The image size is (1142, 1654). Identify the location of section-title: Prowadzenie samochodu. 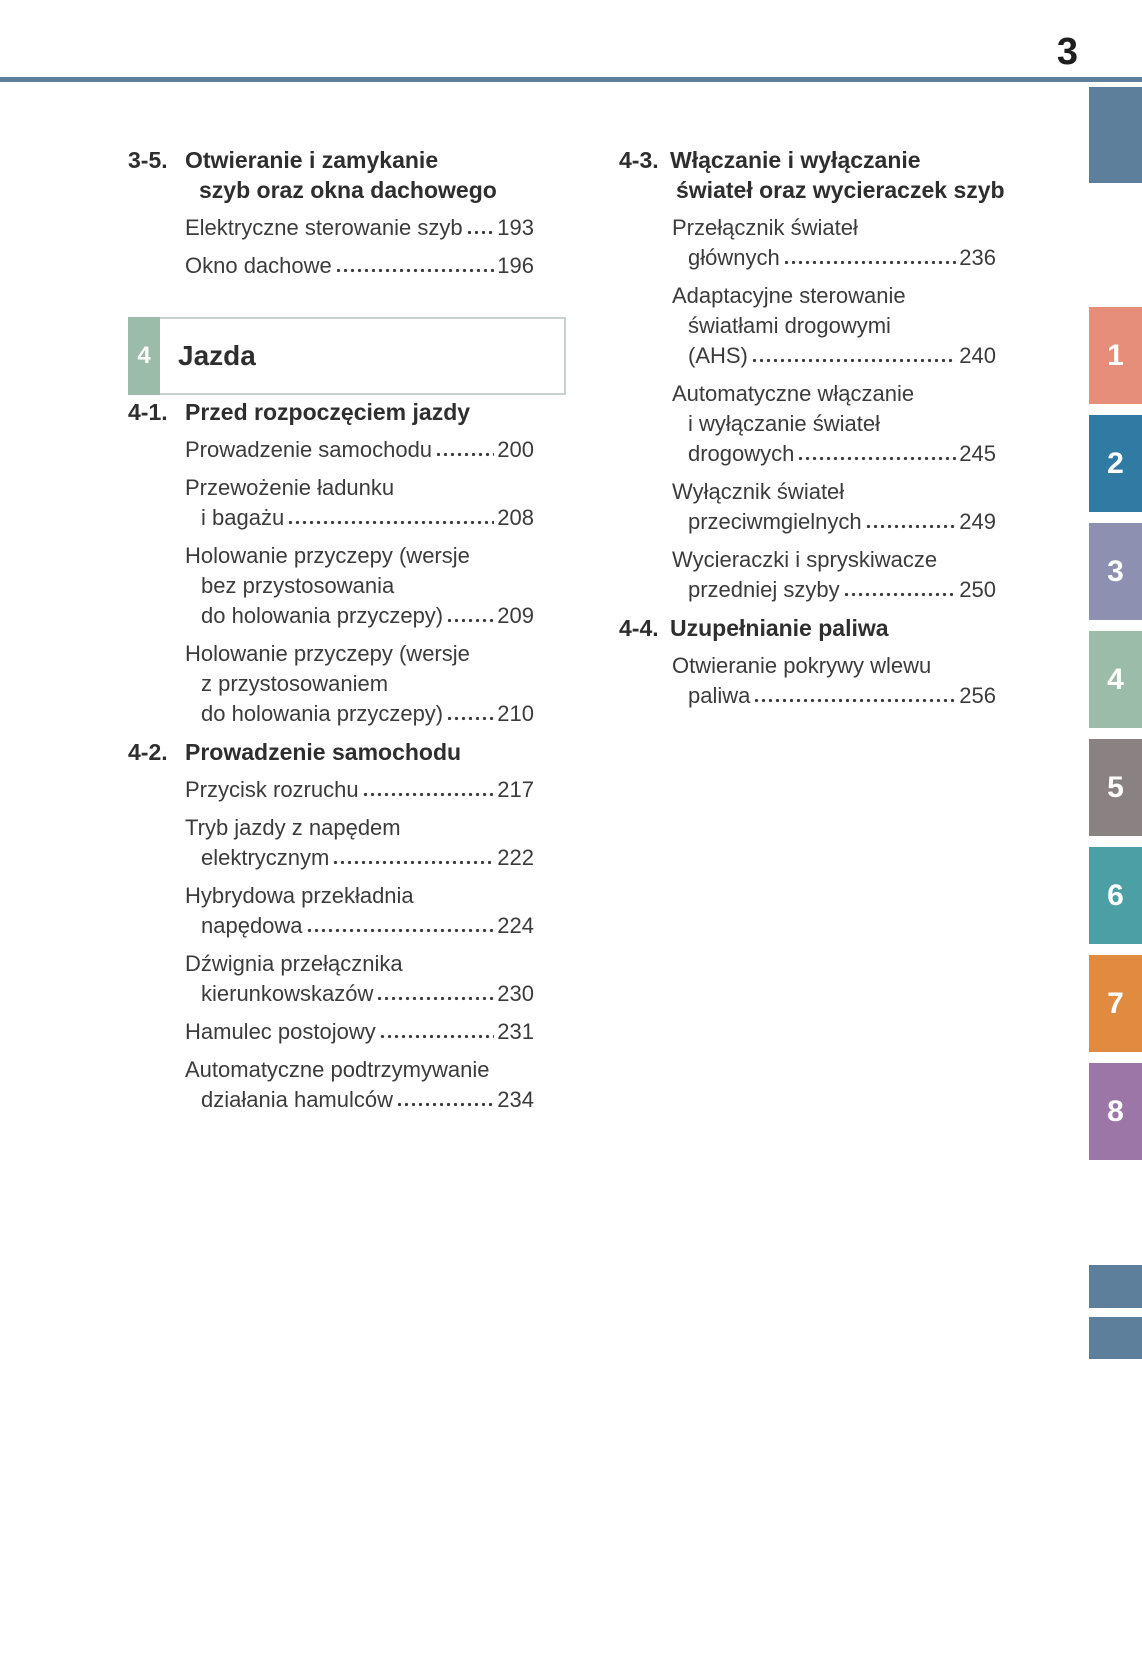
(323, 752).